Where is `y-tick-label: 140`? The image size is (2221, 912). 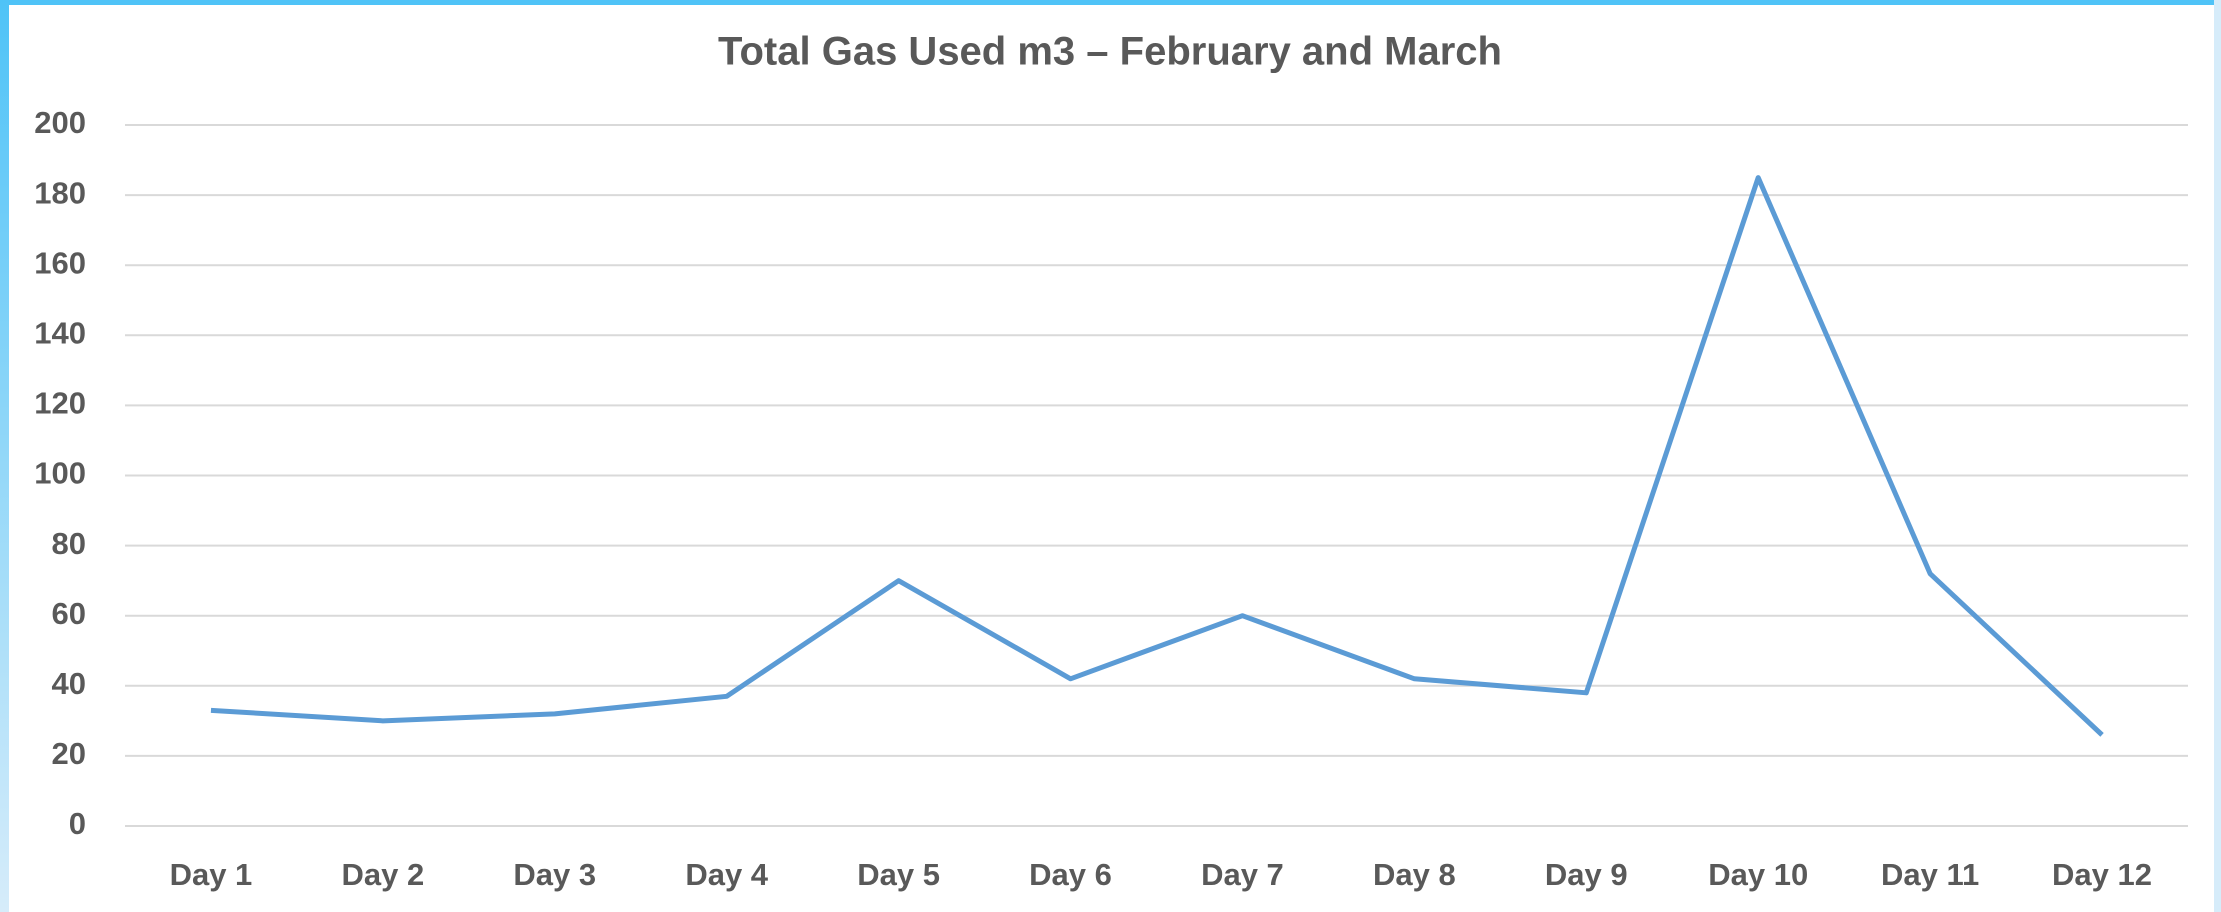
y-tick-label: 140 is located at coordinates (60, 332).